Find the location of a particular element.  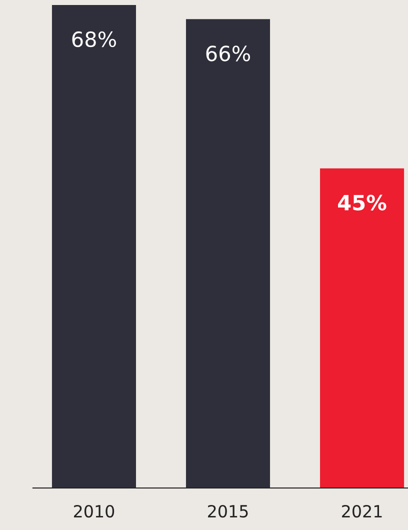

data-label: 66% is located at coordinates (228, 54).